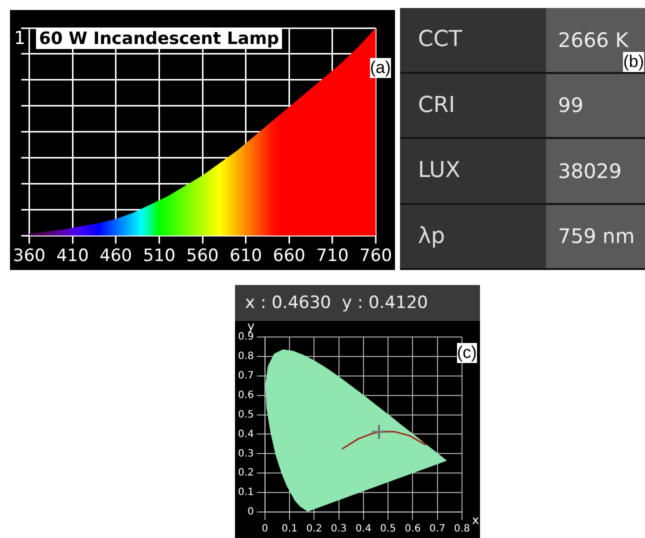 This screenshot has width=645, height=538. I want to click on text: 2666 K, so click(593, 40).